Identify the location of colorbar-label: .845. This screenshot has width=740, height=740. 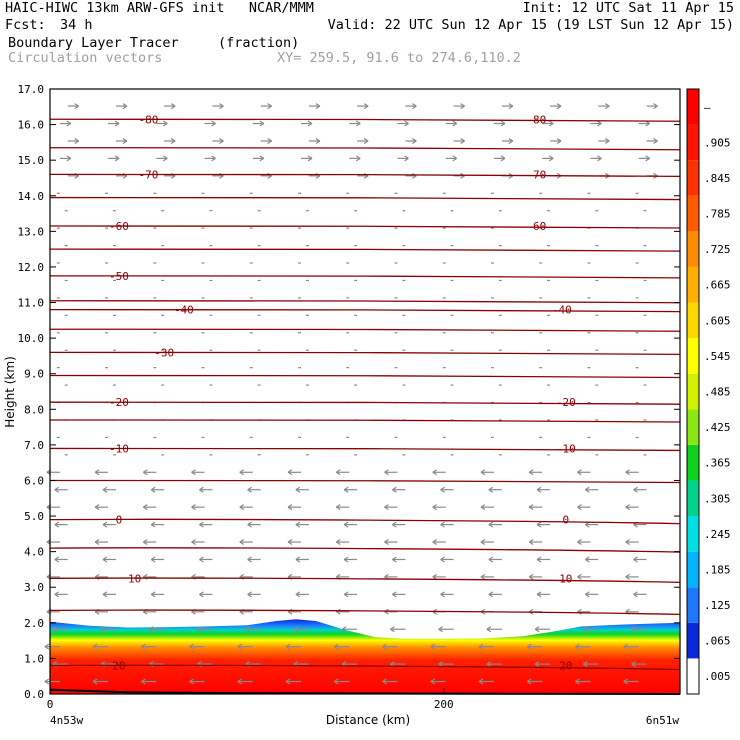
(717, 178).